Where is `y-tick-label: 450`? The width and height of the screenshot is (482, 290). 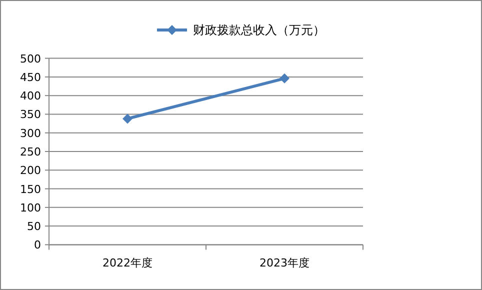 y-tick-label: 450 is located at coordinates (30, 77).